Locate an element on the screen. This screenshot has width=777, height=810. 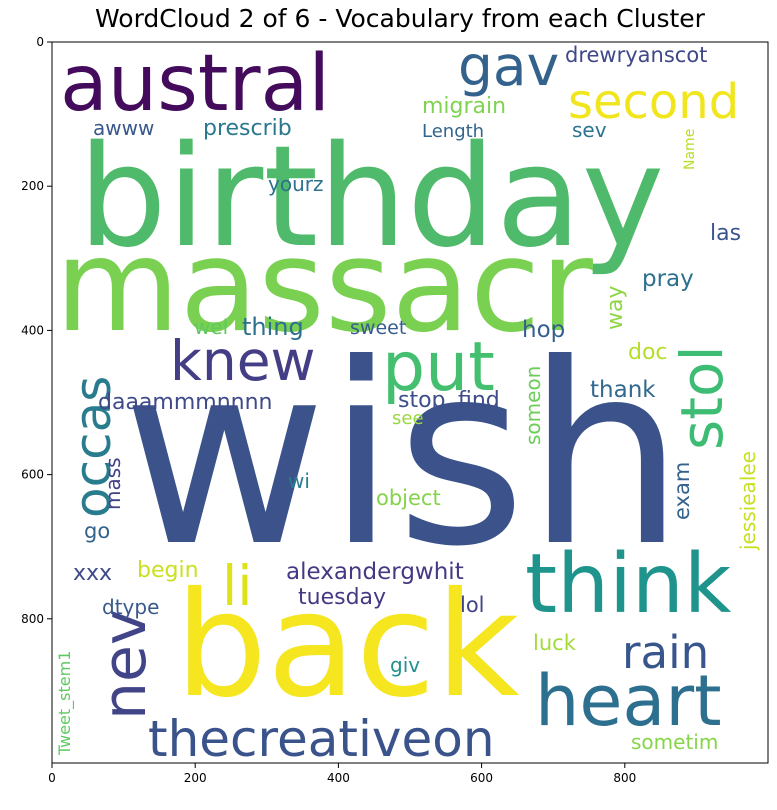
word-begin: begin is located at coordinates (168, 570).